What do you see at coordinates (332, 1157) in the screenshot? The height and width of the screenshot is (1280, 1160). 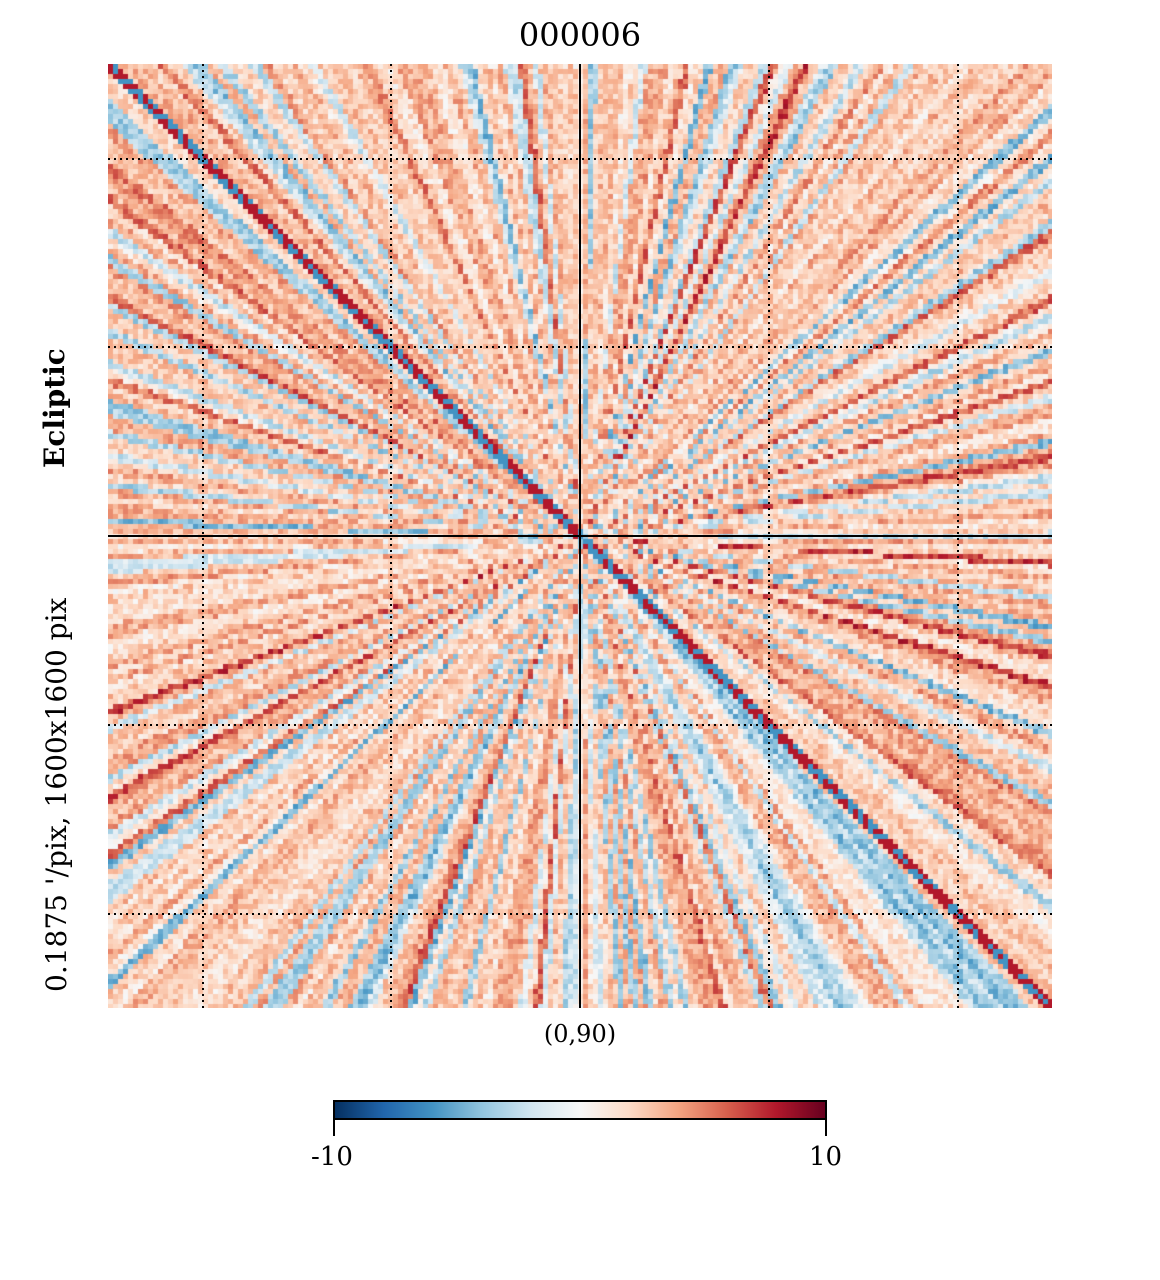 I see `colorbar-min-label: -10` at bounding box center [332, 1157].